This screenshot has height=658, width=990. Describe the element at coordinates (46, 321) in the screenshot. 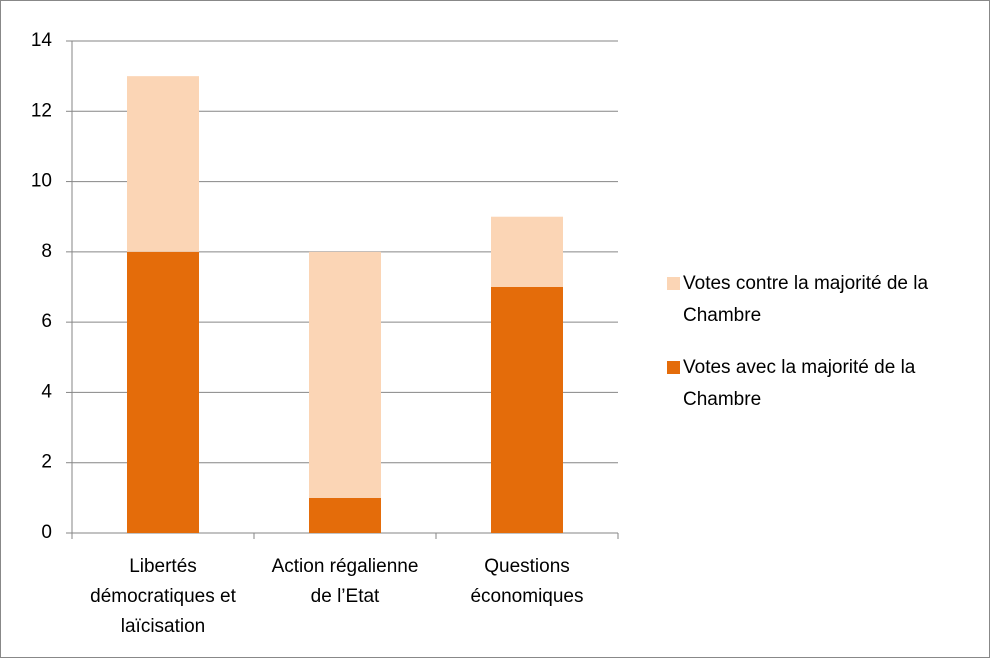

I see `y-tick-label: 6` at that location.